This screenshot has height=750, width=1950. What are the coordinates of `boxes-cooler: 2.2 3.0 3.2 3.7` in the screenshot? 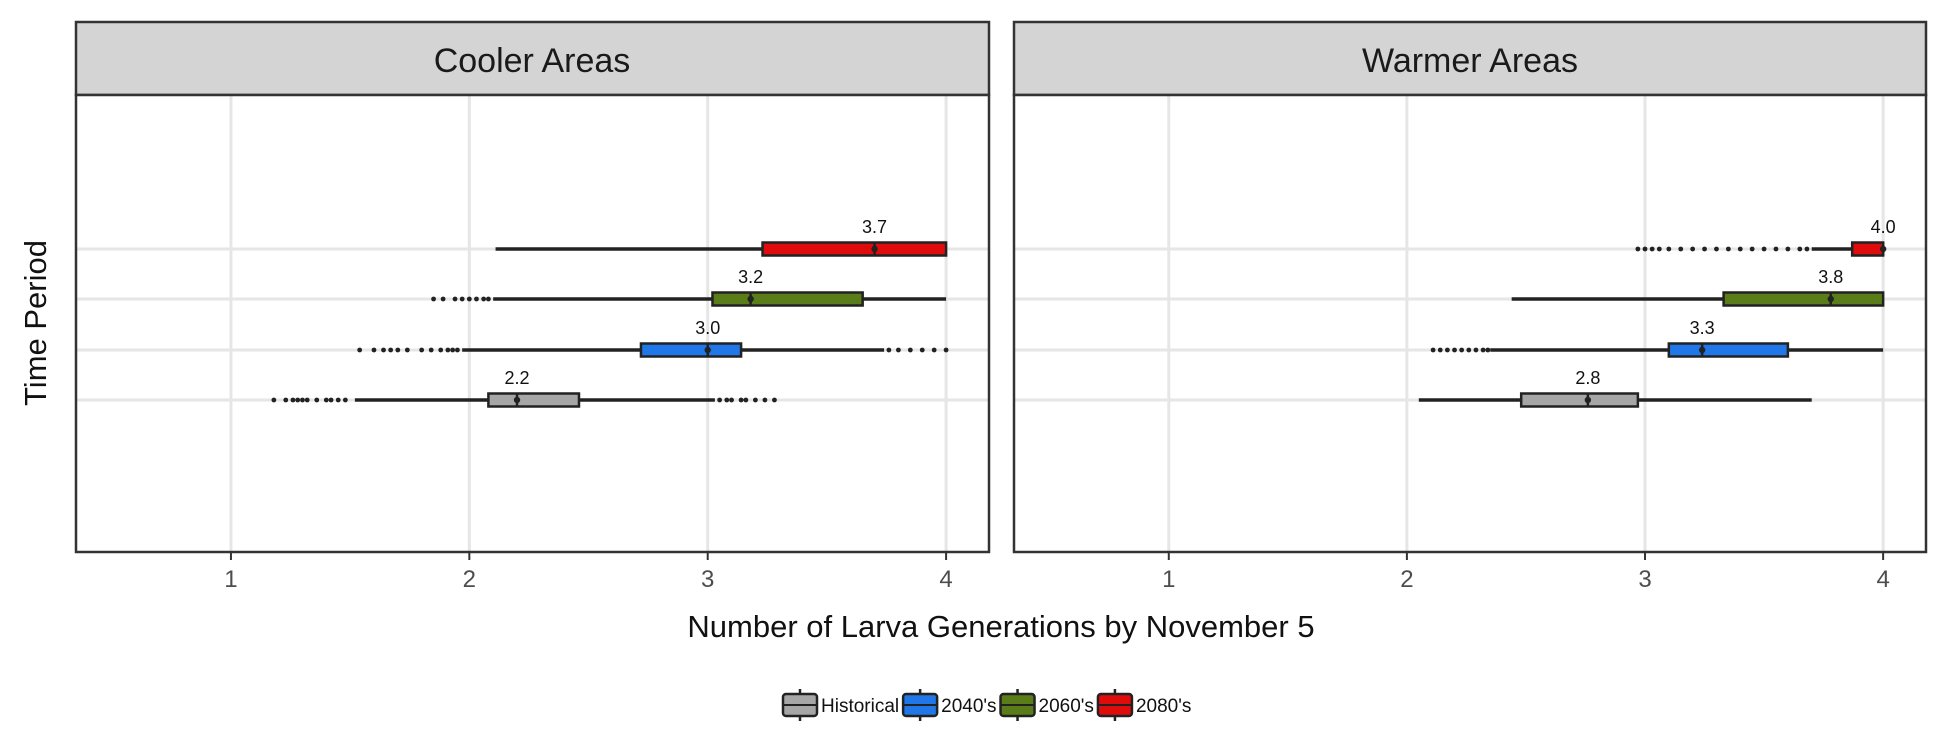 It's located at (610, 312).